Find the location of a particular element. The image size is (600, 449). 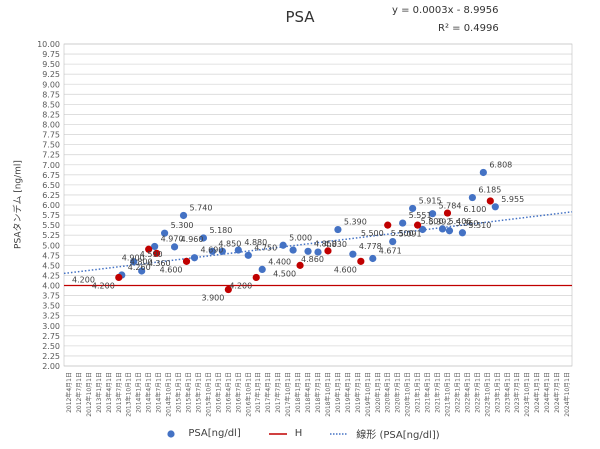

x-tick-label: 2014年4月1日 is located at coordinates (149, 392).